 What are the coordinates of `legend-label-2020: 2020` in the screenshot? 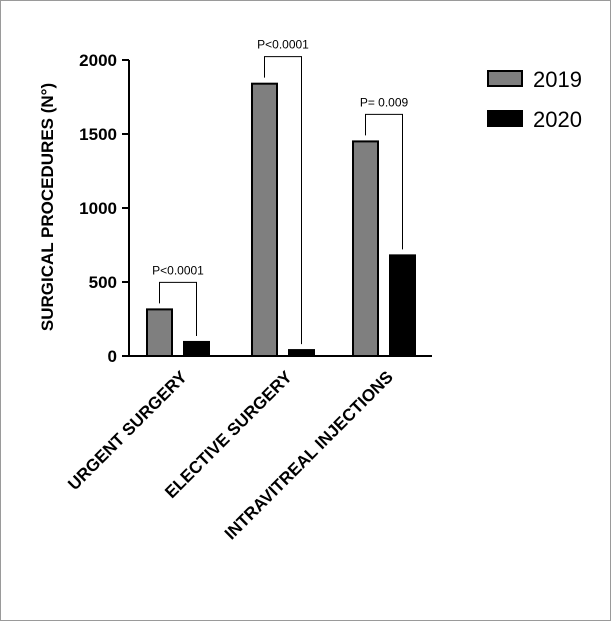 It's located at (557, 119).